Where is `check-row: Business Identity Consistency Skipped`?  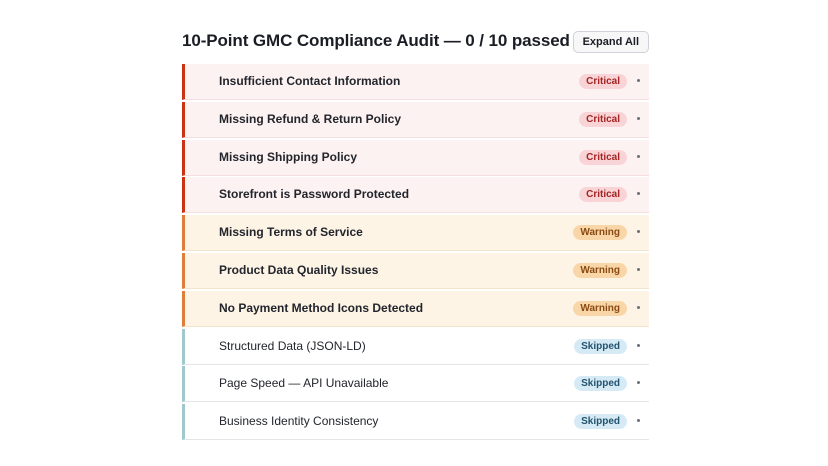 check-row: Business Identity Consistency Skipped is located at coordinates (415, 422).